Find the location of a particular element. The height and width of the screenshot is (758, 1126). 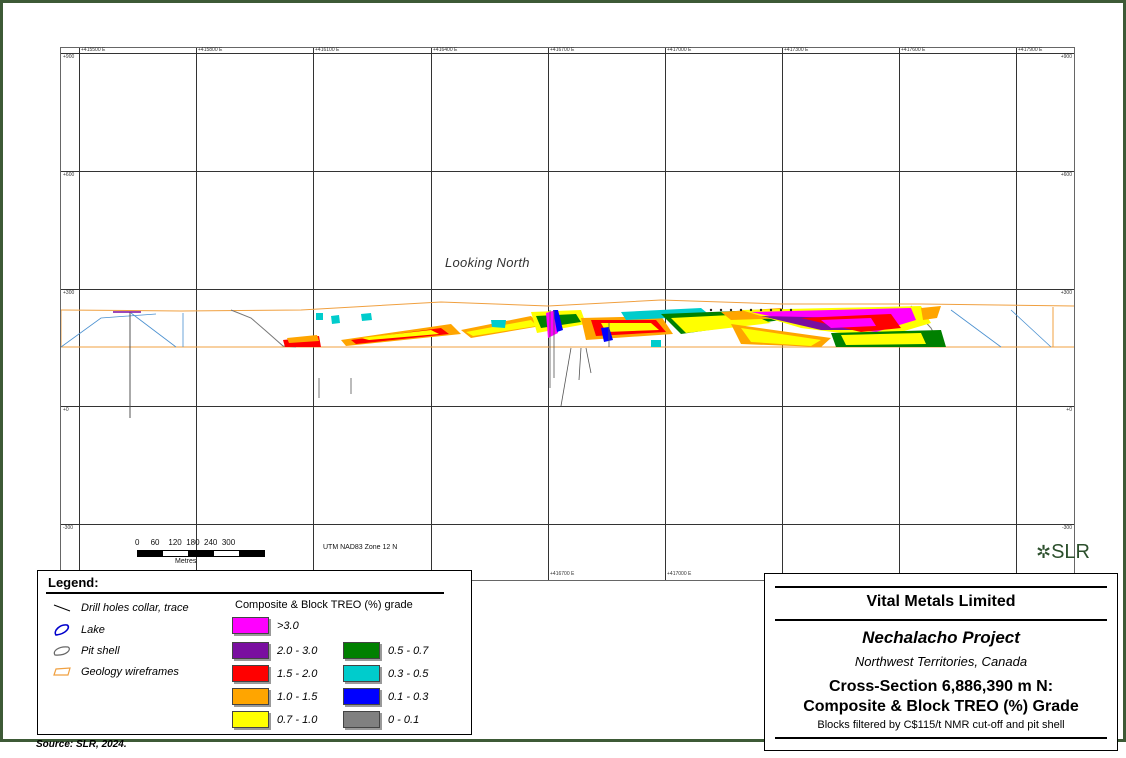

easting-label: +415800 E is located at coordinates (210, 50).